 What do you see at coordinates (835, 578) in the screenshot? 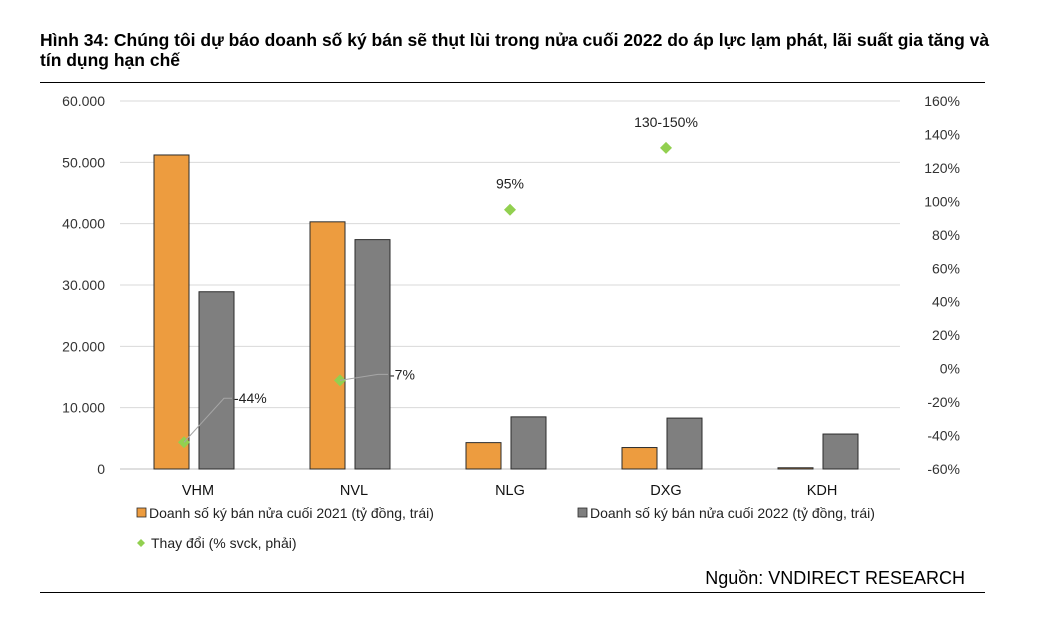
I see `source-note: Nguồn: VNDIRECT RESEARCH` at bounding box center [835, 578].